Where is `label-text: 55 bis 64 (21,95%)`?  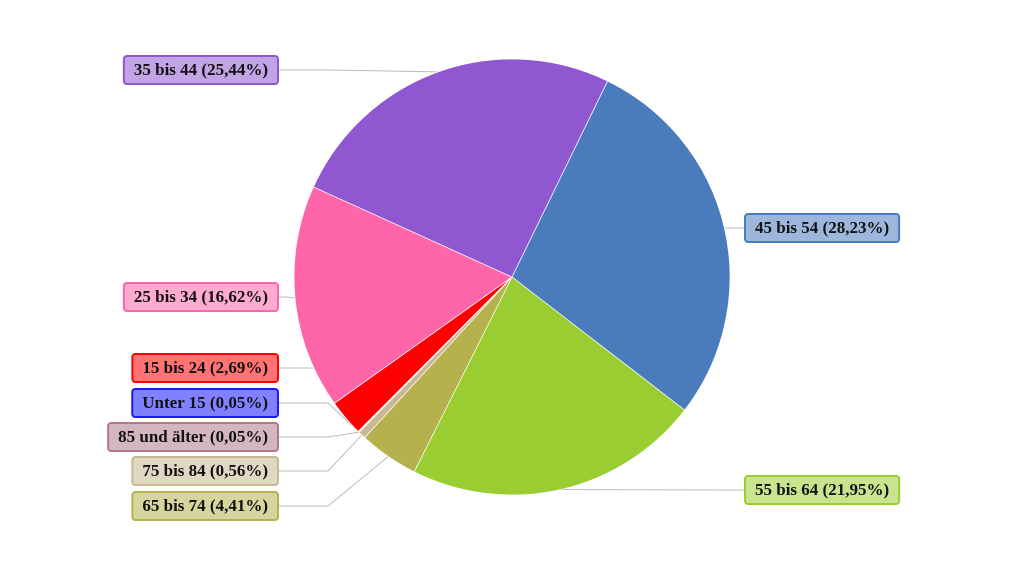
label-text: 55 bis 64 (21,95%) is located at coordinates (822, 489).